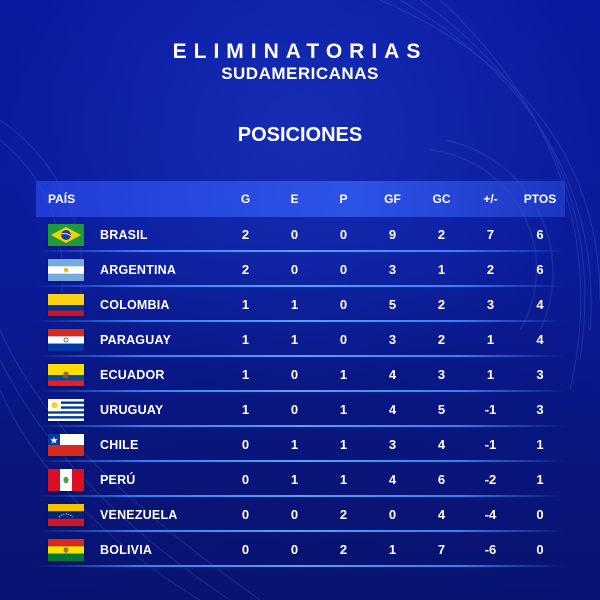 This screenshot has width=600, height=600. I want to click on paraguay-flag-icon, so click(66, 339).